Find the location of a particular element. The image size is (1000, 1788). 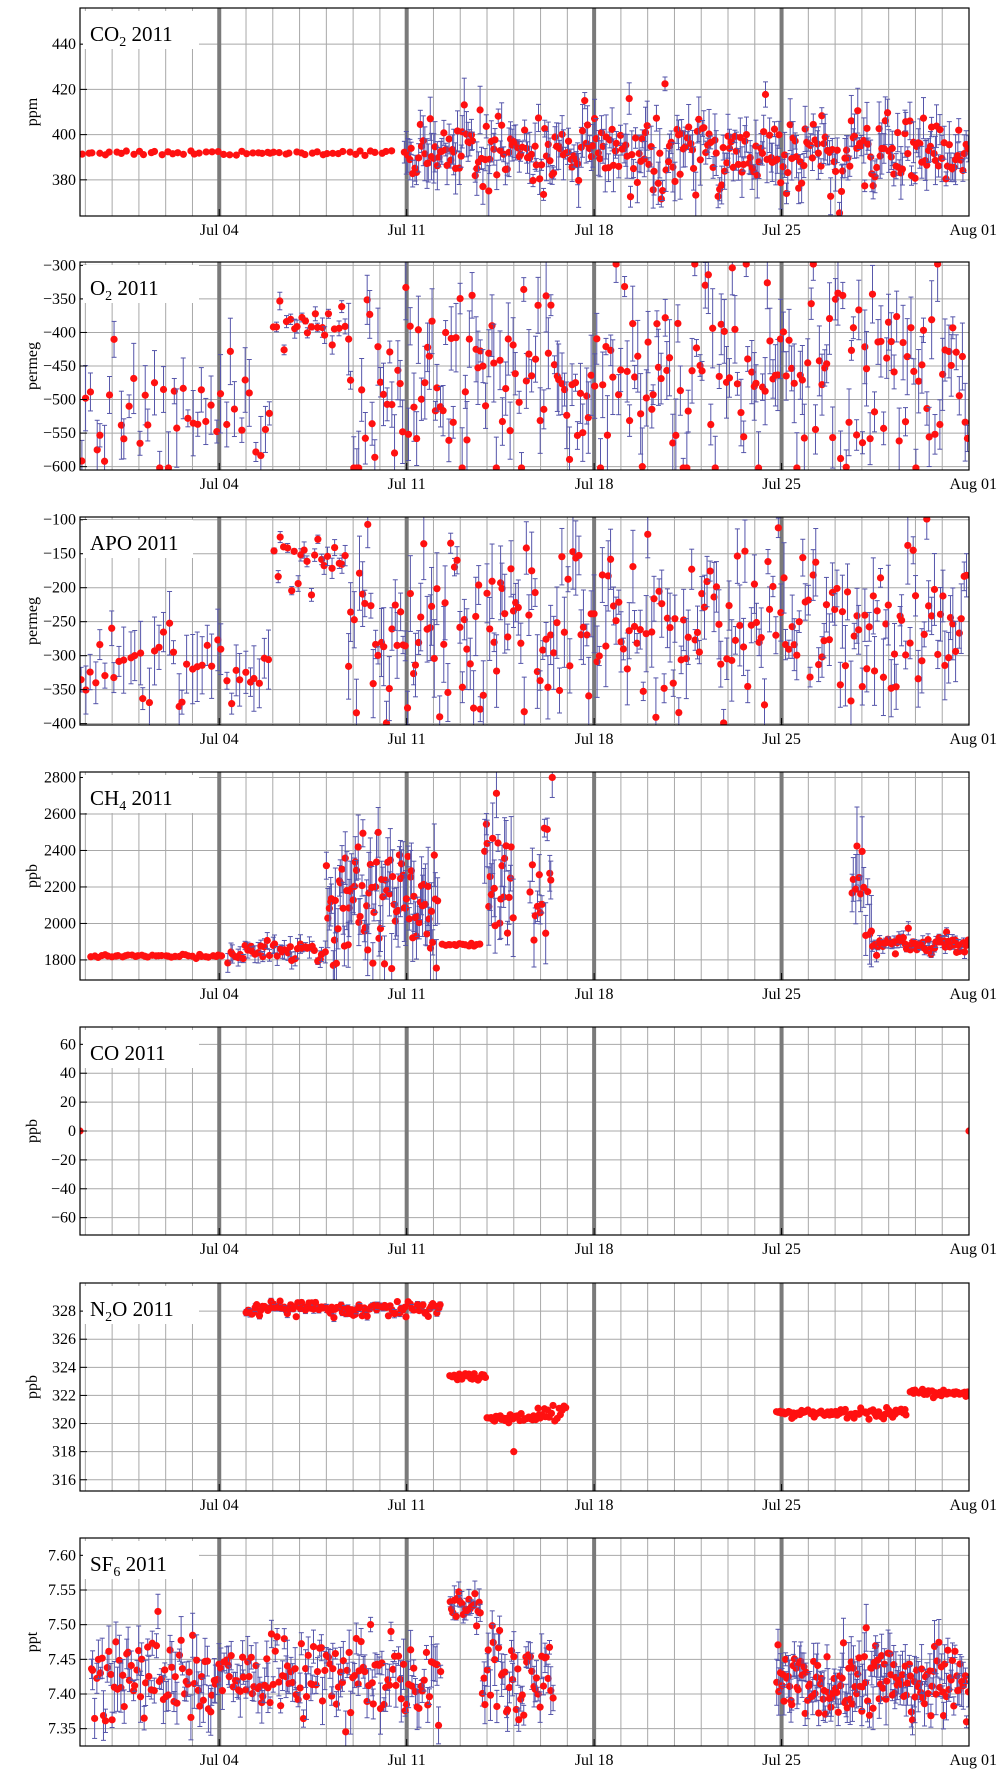

y-tick-label: −350 is located at coordinates (59, 690).